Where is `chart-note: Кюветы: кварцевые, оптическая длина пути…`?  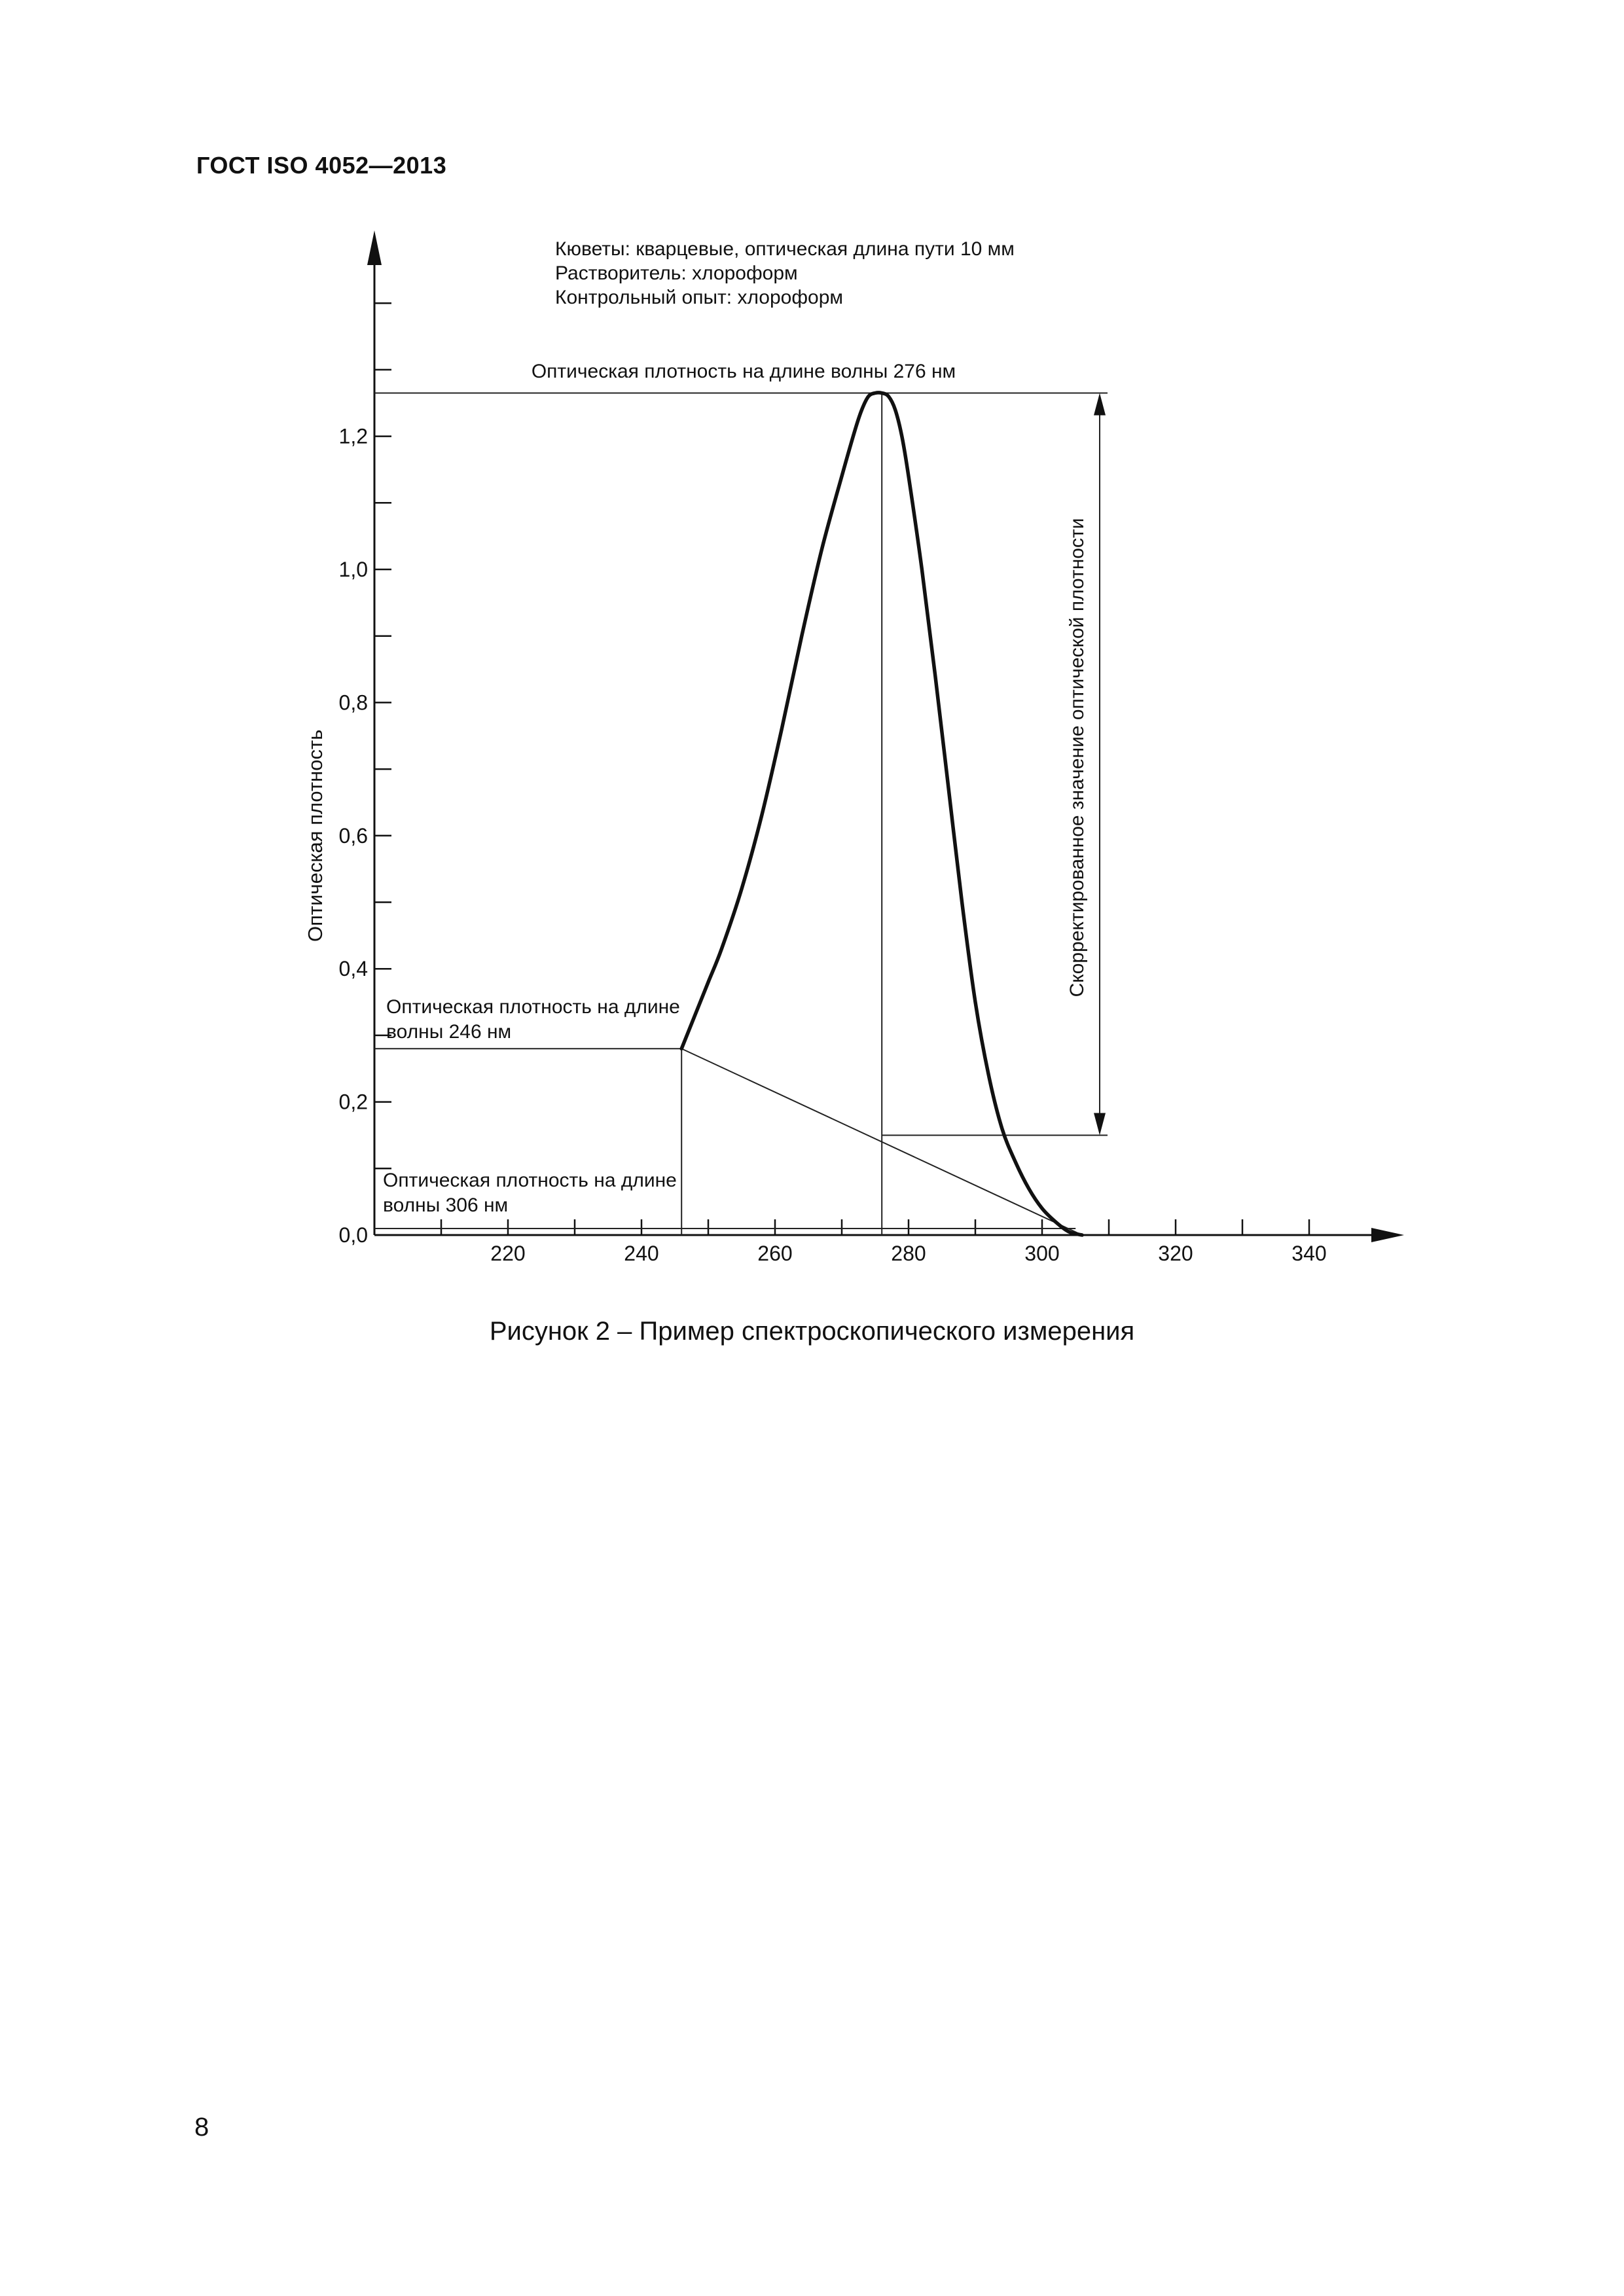
chart-note: Кюветы: кварцевые, оптическая длина пути… is located at coordinates (785, 249).